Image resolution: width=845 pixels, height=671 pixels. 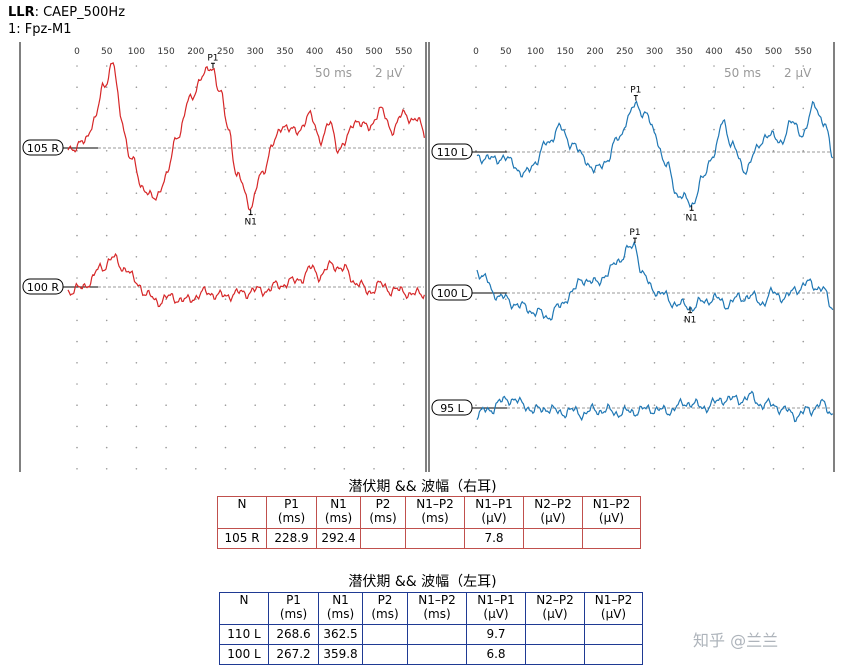 What do you see at coordinates (284, 52) in the screenshot?
I see `x-tick-label: 350` at bounding box center [284, 52].